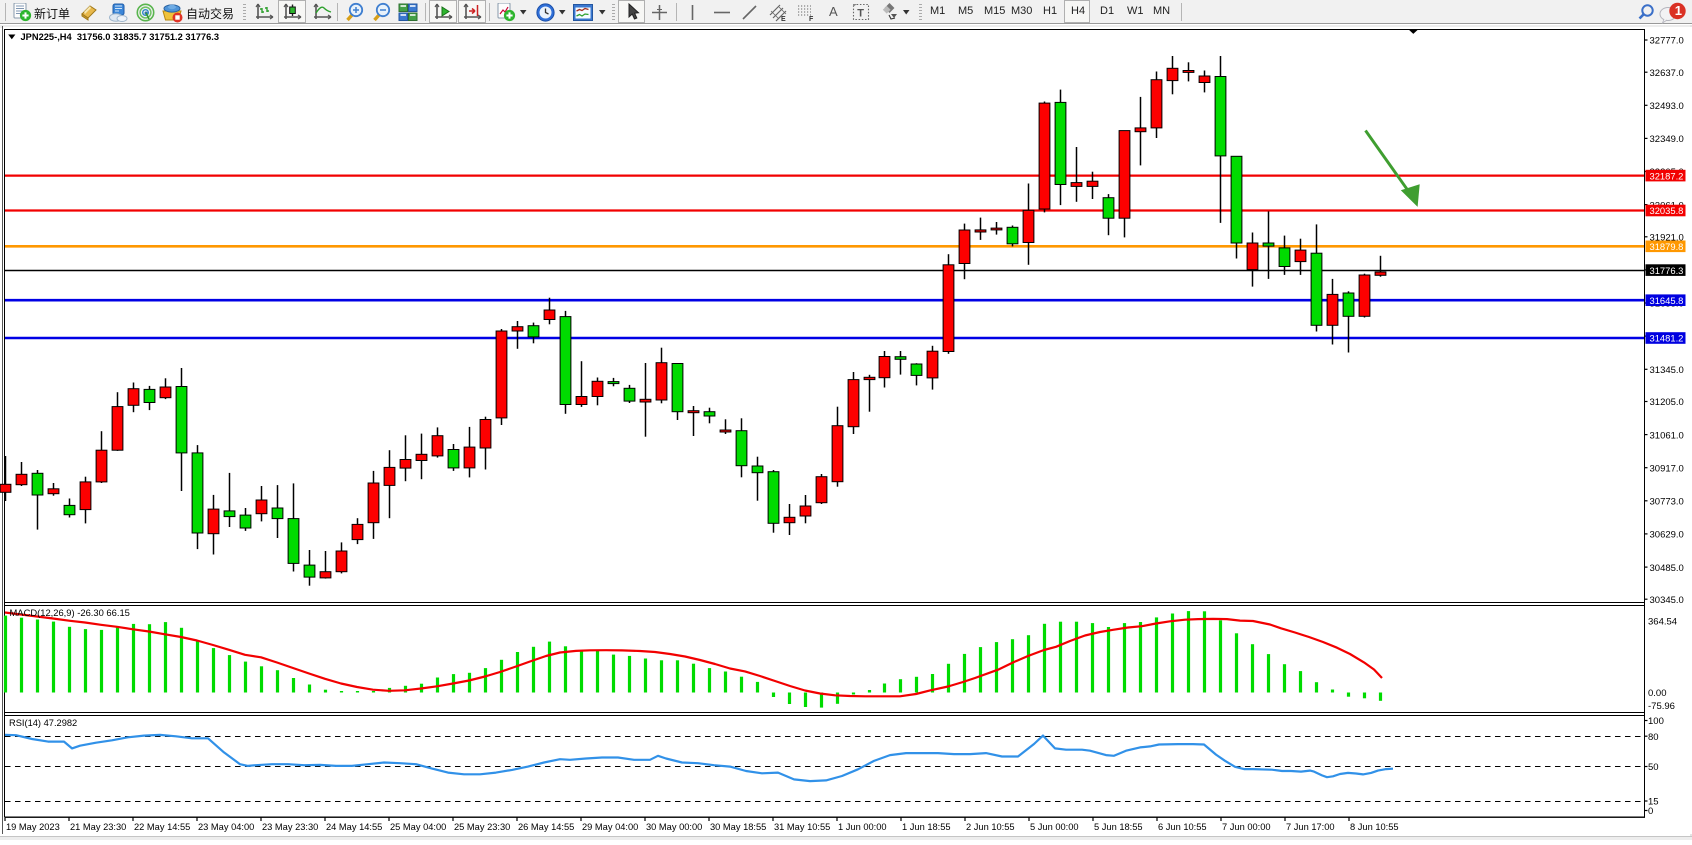 The height and width of the screenshot is (845, 1692). I want to click on svg-text: 0, so click(1650, 811).